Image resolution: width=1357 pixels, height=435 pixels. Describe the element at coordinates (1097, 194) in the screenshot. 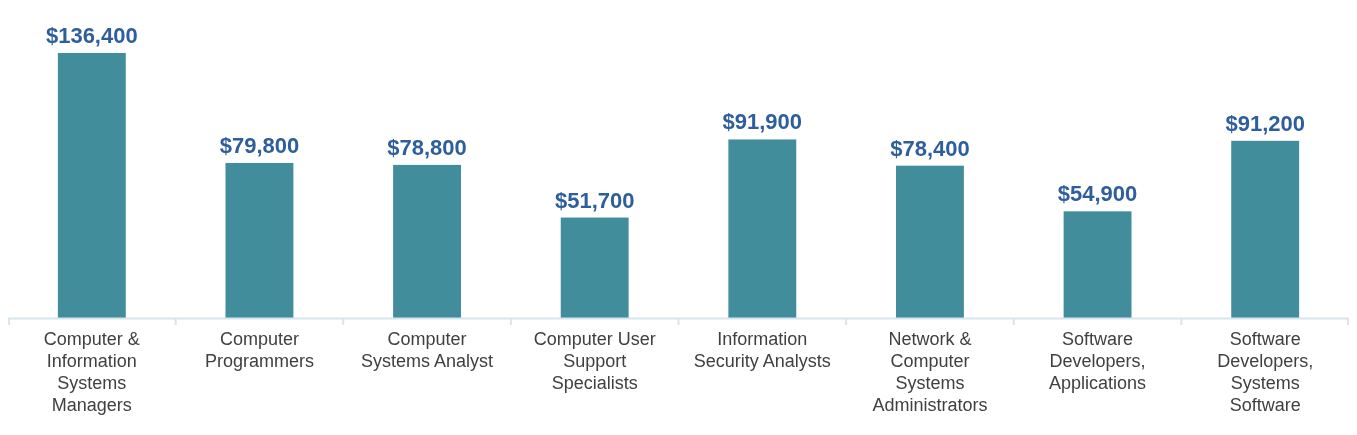

I see `data-label: $54,900` at that location.